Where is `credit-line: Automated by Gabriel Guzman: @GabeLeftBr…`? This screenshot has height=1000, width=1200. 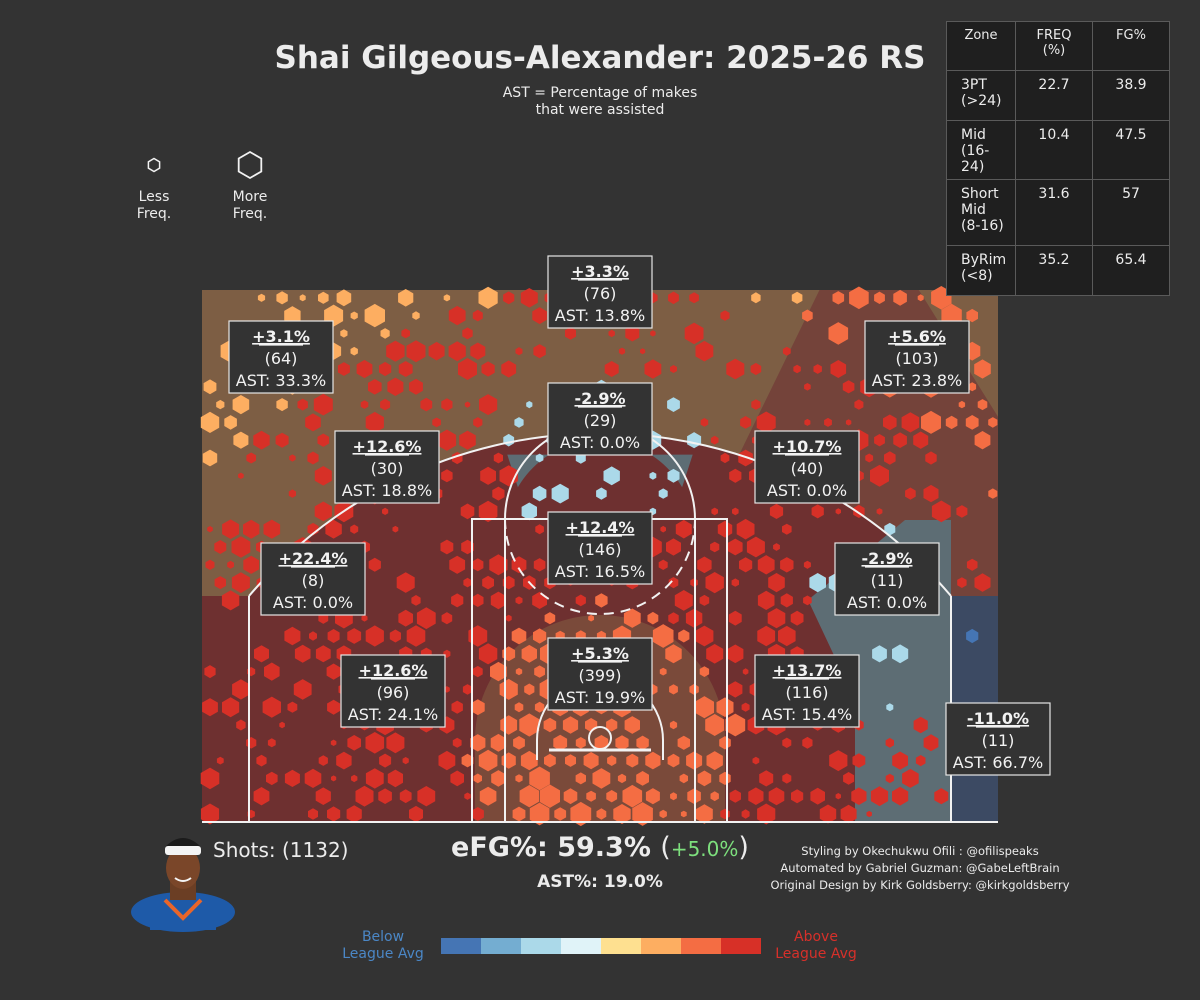 credit-line: Automated by Gabriel Guzman: @GabeLeftBr… is located at coordinates (920, 868).